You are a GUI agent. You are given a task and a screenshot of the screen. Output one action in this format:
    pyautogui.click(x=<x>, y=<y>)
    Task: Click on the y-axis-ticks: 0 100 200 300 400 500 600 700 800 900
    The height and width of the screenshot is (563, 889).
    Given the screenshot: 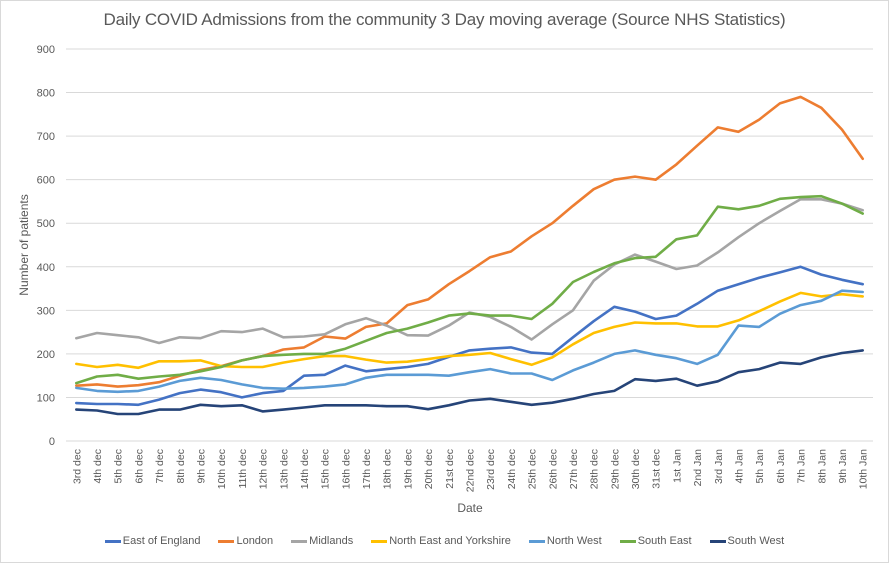 What is the action you would take?
    pyautogui.click(x=46, y=246)
    